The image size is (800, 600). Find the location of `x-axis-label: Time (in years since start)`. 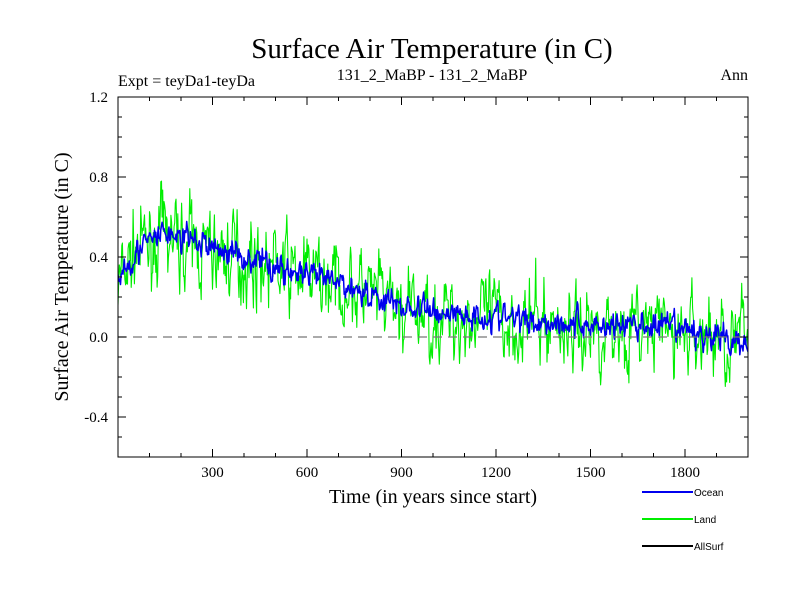

x-axis-label: Time (in years since start) is located at coordinates (433, 497).